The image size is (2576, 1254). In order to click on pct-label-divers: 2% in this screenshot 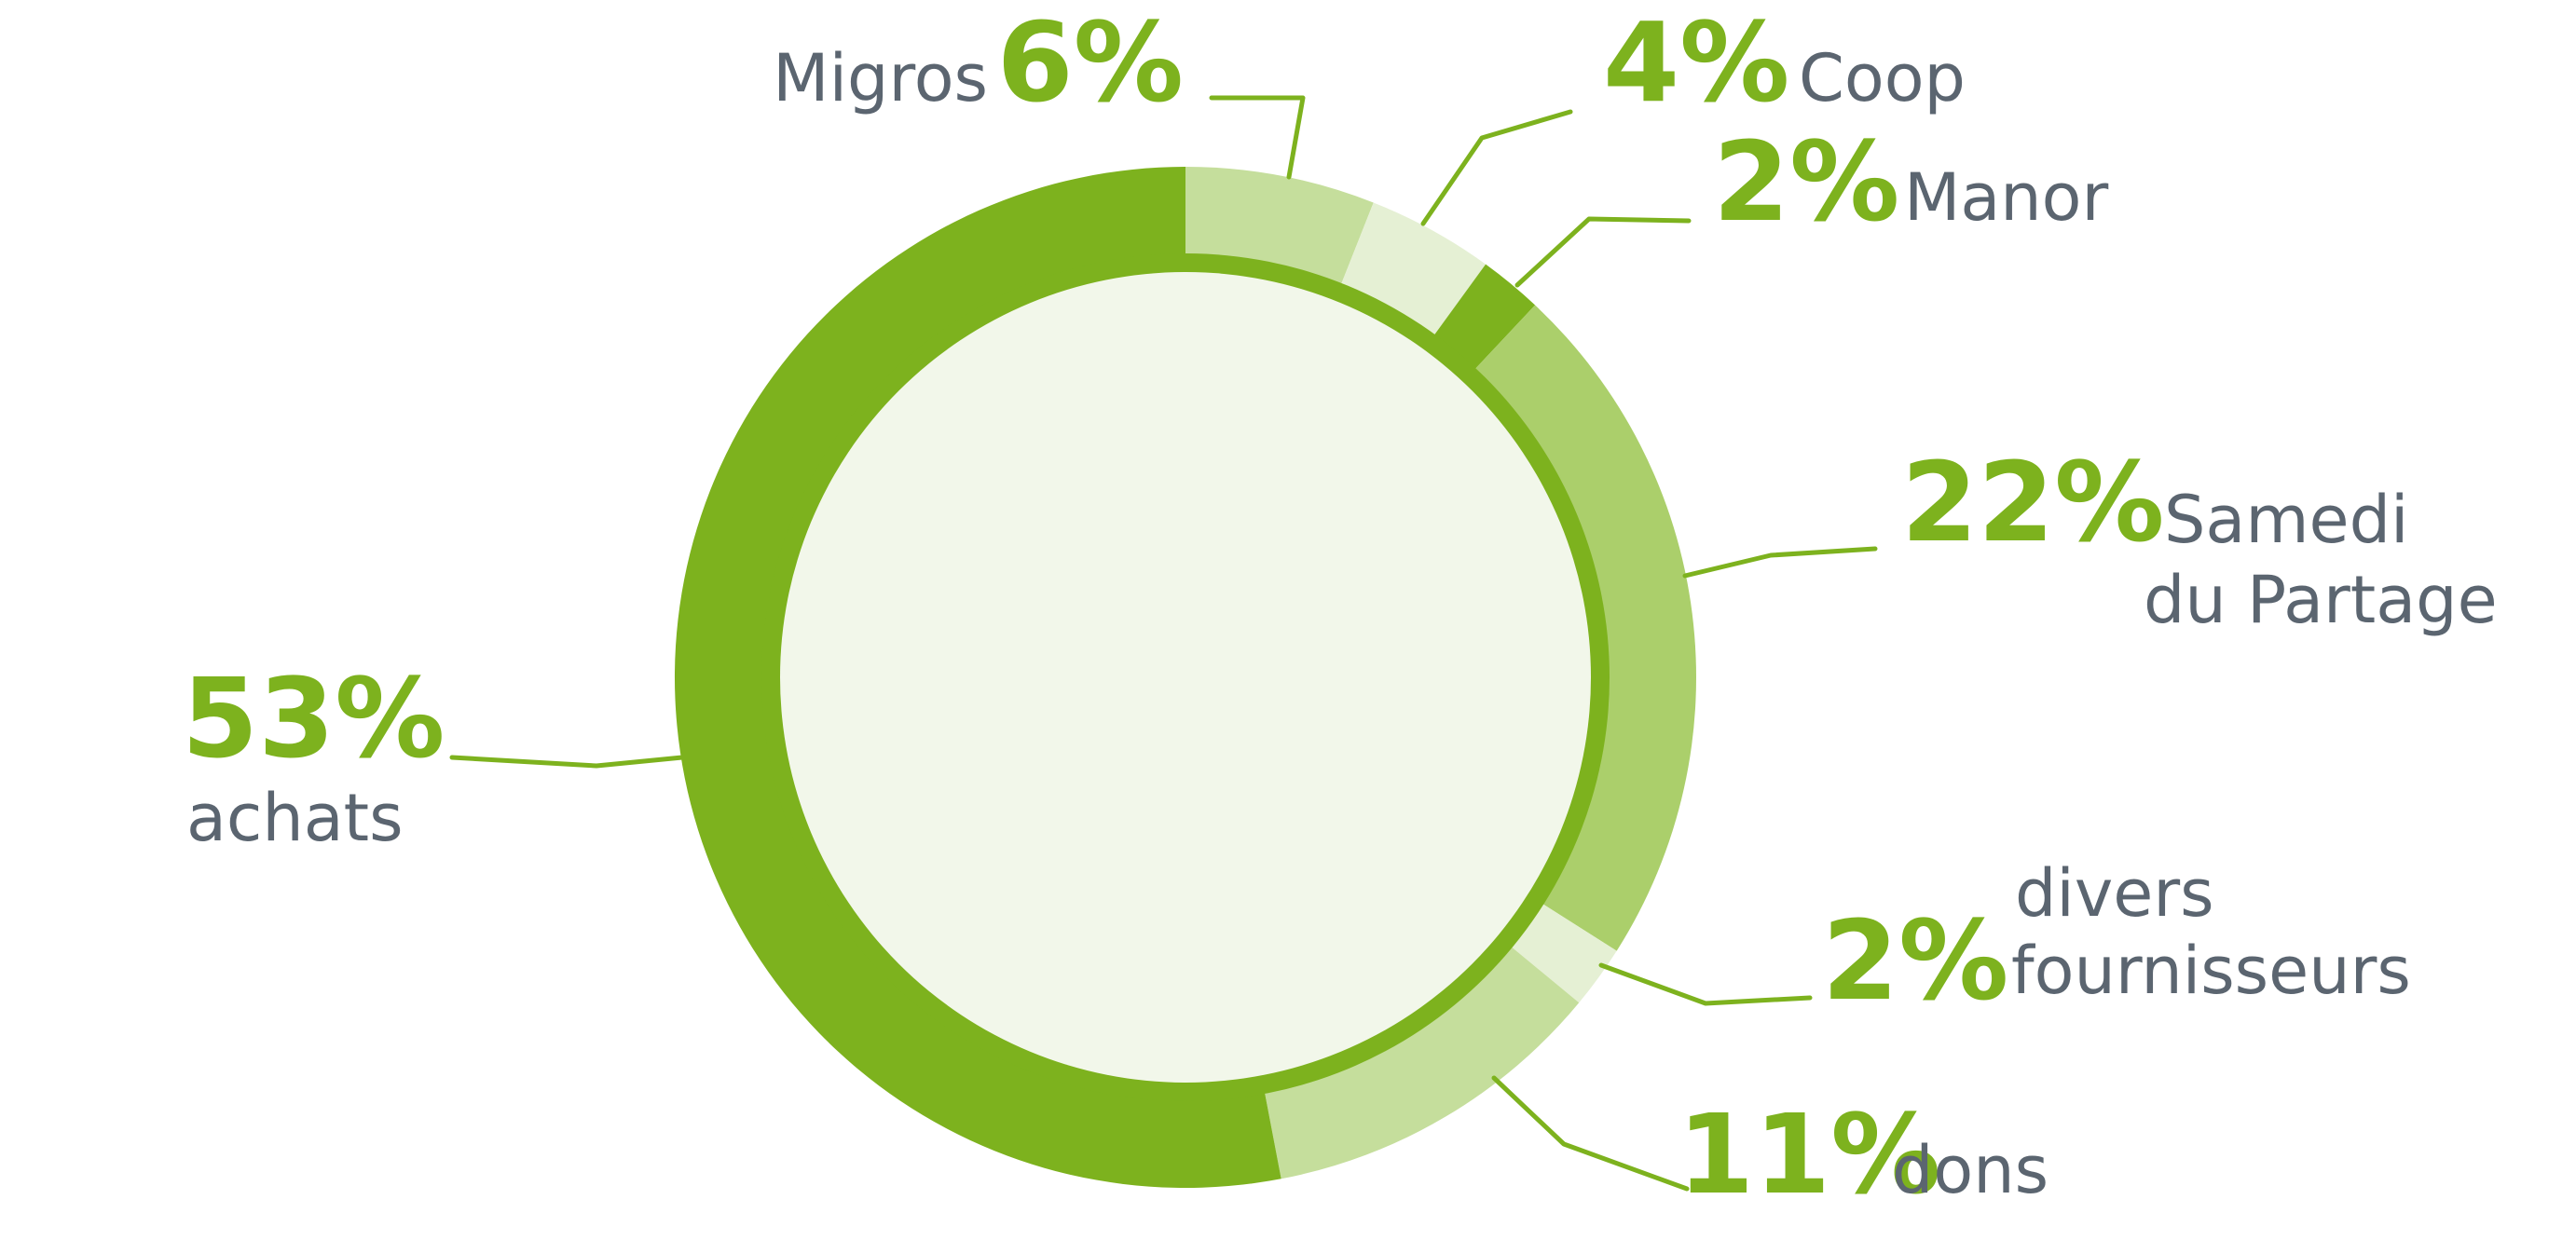, I will do `click(1915, 961)`.